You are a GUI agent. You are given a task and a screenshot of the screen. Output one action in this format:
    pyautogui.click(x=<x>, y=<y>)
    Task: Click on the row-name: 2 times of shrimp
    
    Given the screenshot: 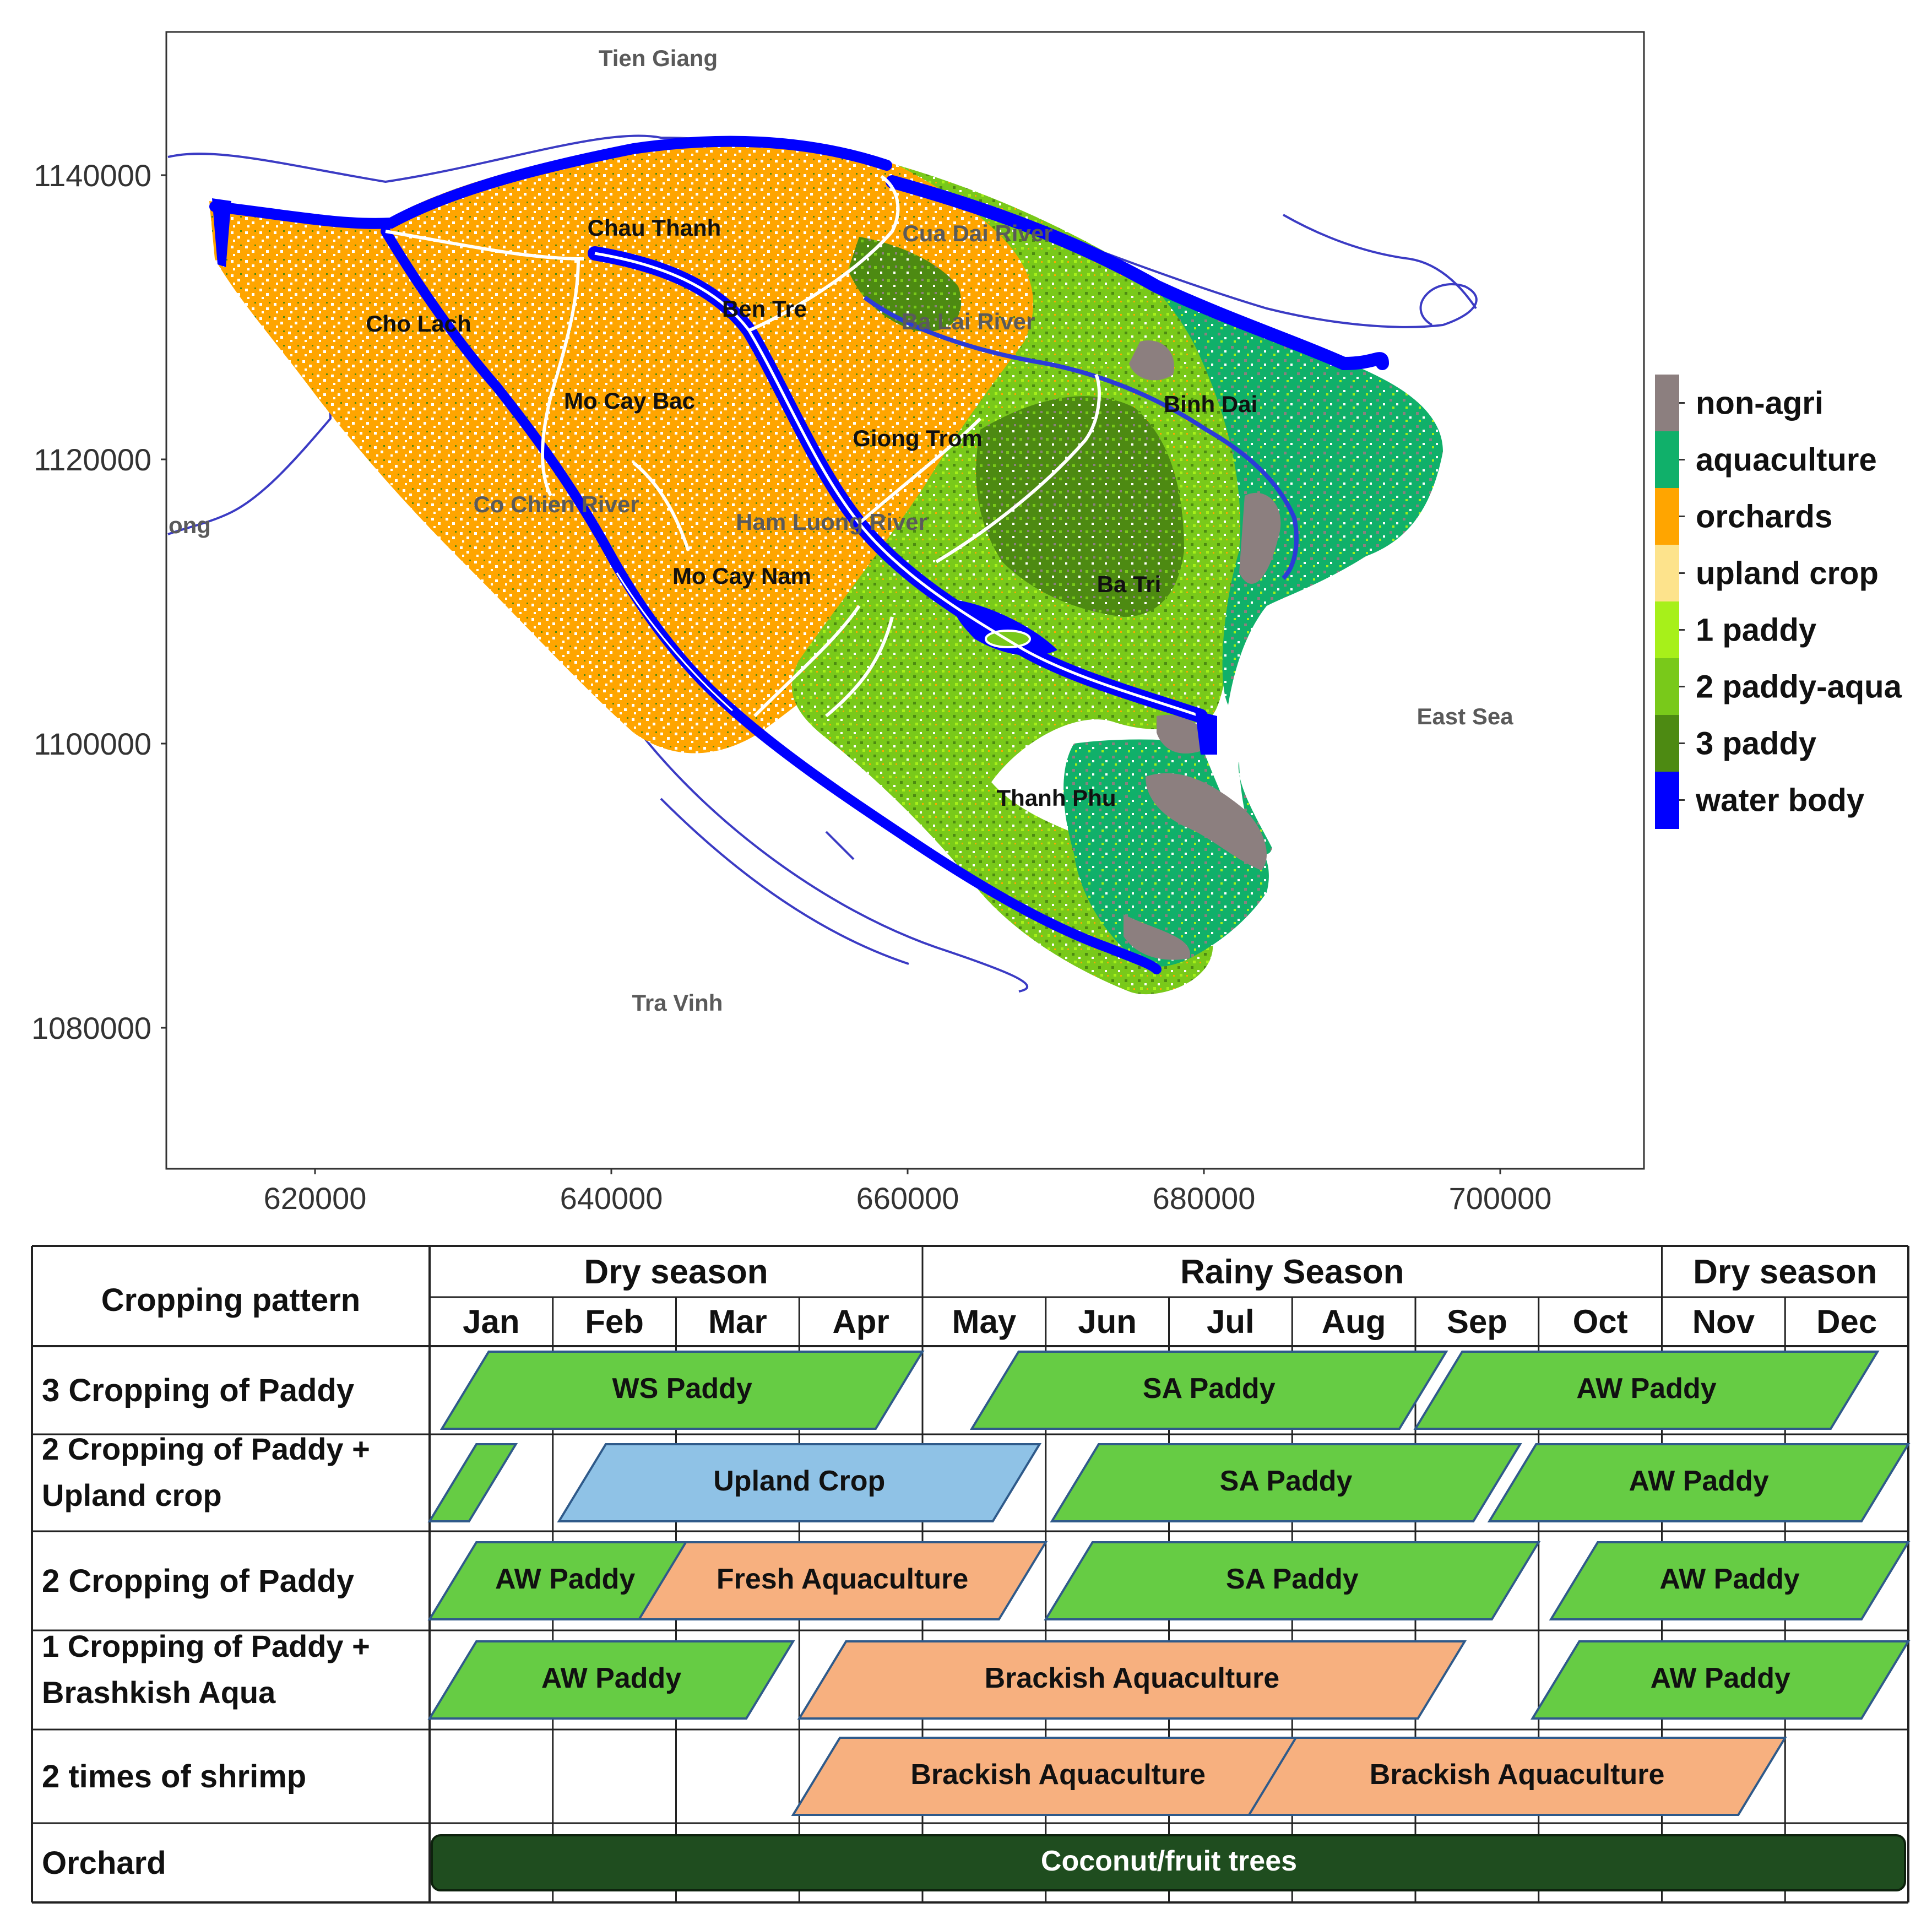 What is the action you would take?
    pyautogui.click(x=174, y=1777)
    